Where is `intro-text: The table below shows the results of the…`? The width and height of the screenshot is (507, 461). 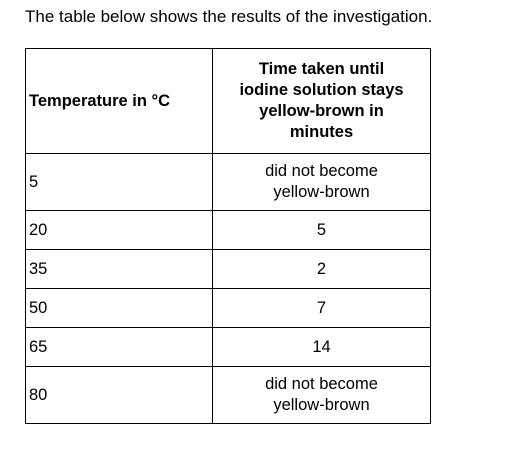 intro-text: The table below shows the results of the… is located at coordinates (229, 16).